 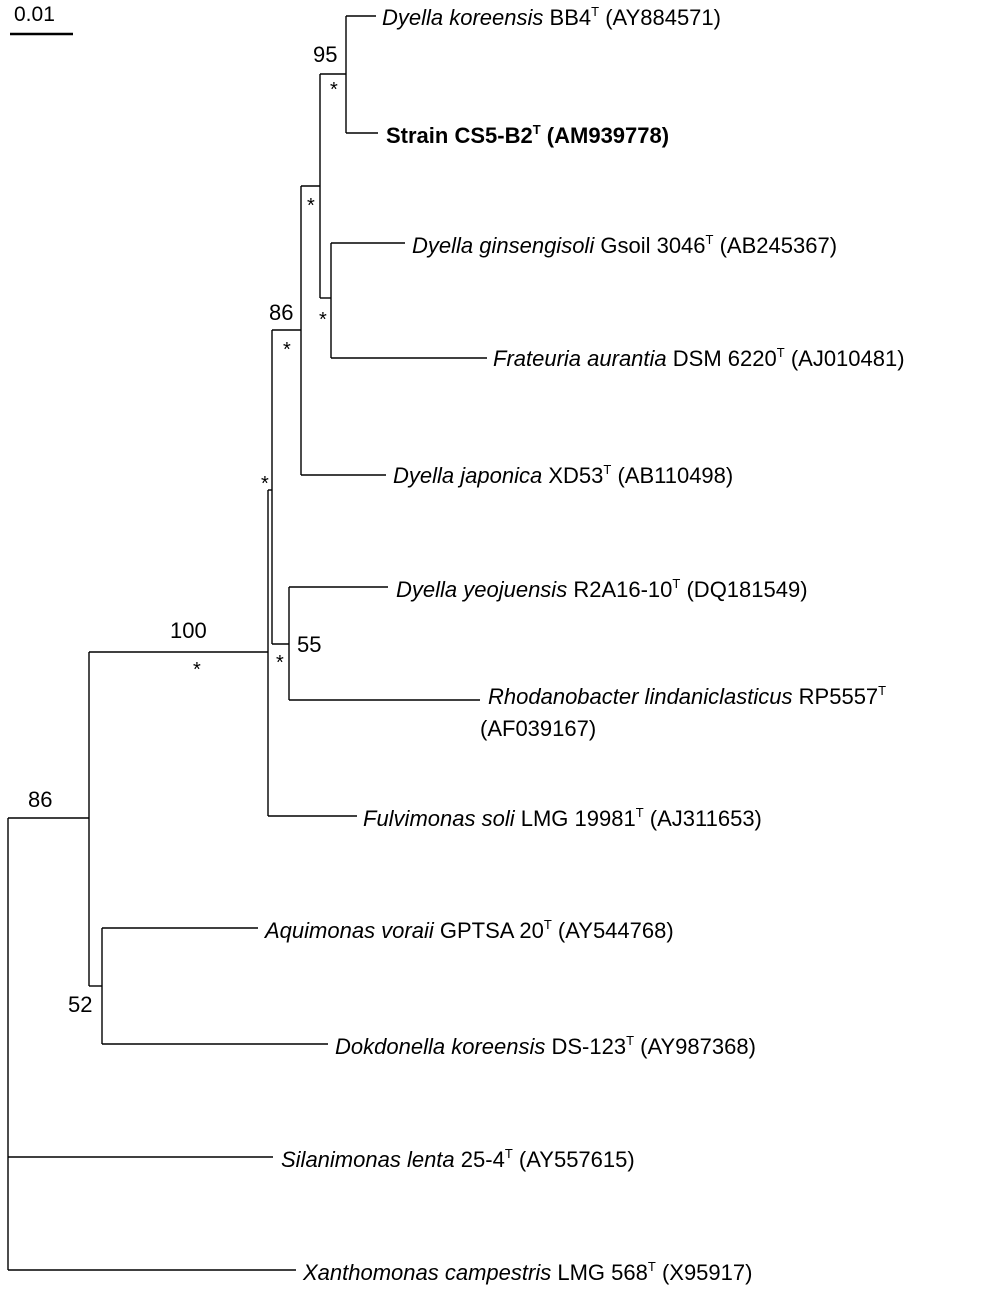 I want to click on bootstrap-value: 100, so click(x=188, y=630).